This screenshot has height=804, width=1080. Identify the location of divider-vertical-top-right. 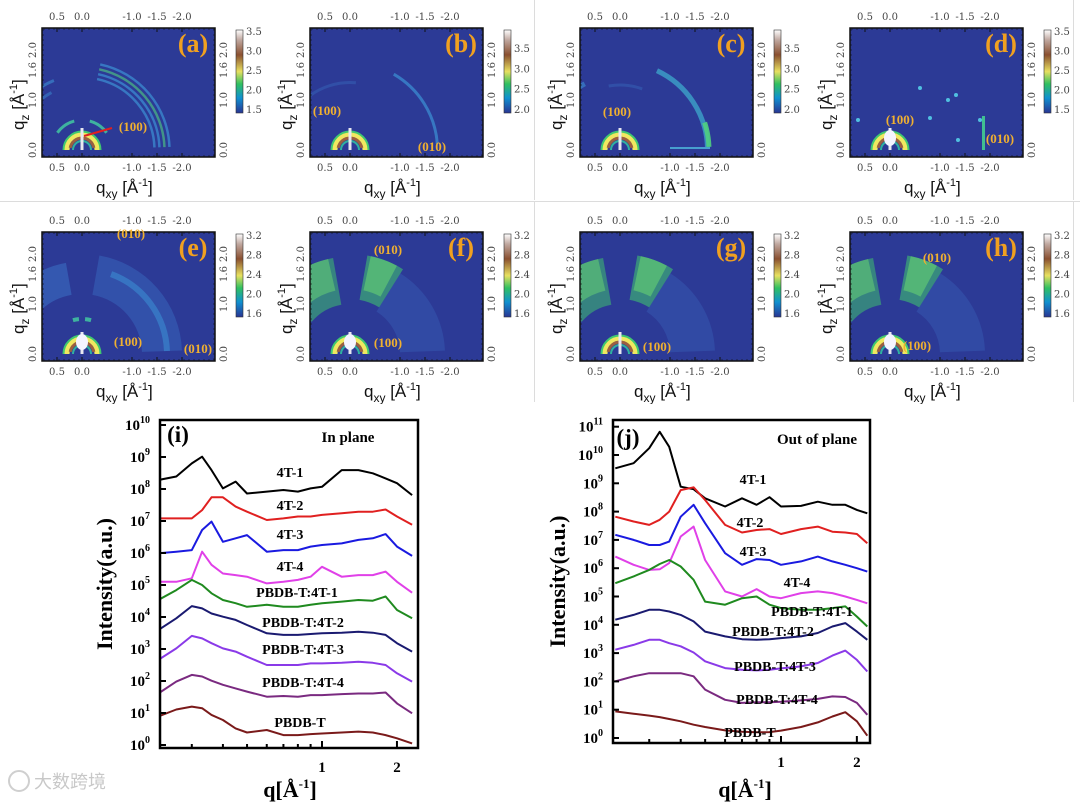
(1073, 100).